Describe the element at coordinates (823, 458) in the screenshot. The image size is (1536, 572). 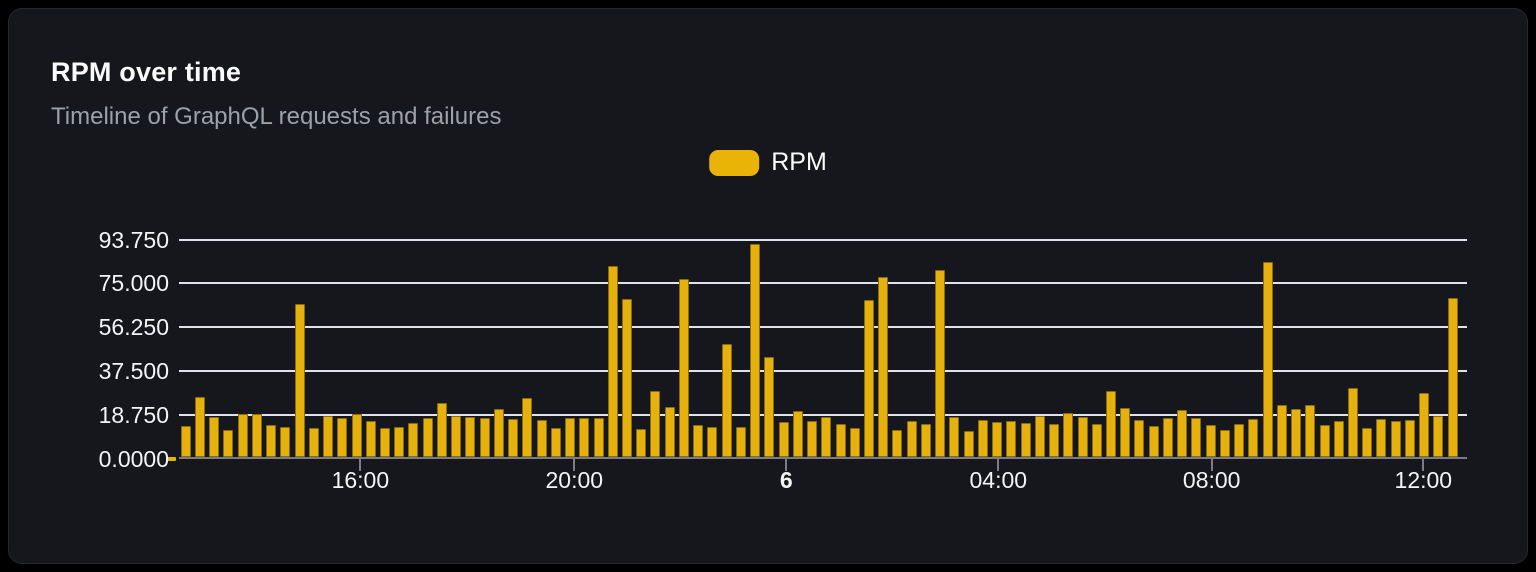
I see `x-axis-line` at that location.